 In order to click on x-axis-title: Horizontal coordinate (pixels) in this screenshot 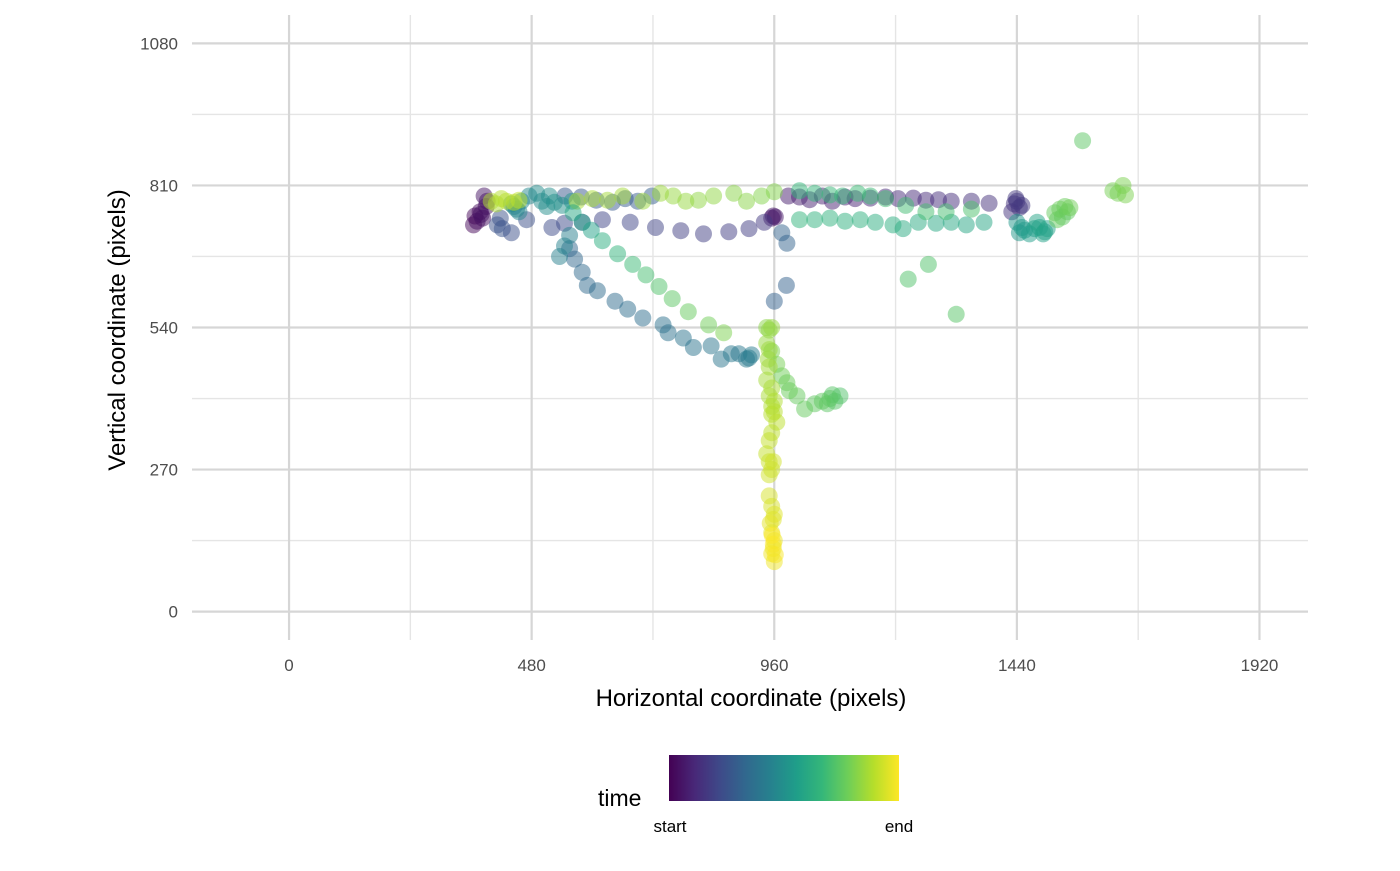, I will do `click(751, 698)`.